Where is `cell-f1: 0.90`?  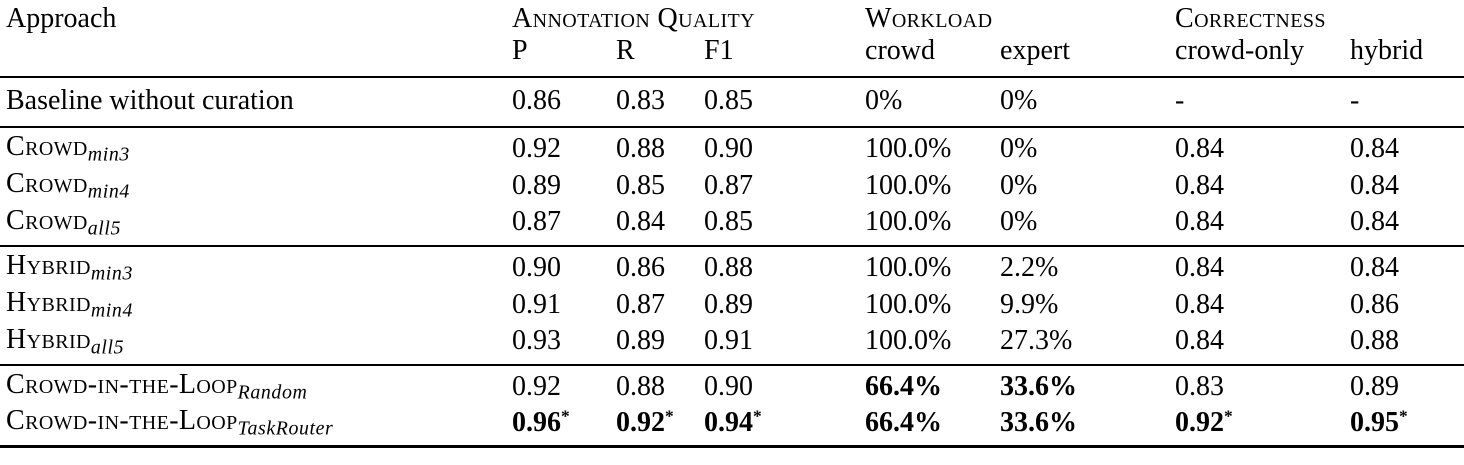 cell-f1: 0.90 is located at coordinates (728, 148).